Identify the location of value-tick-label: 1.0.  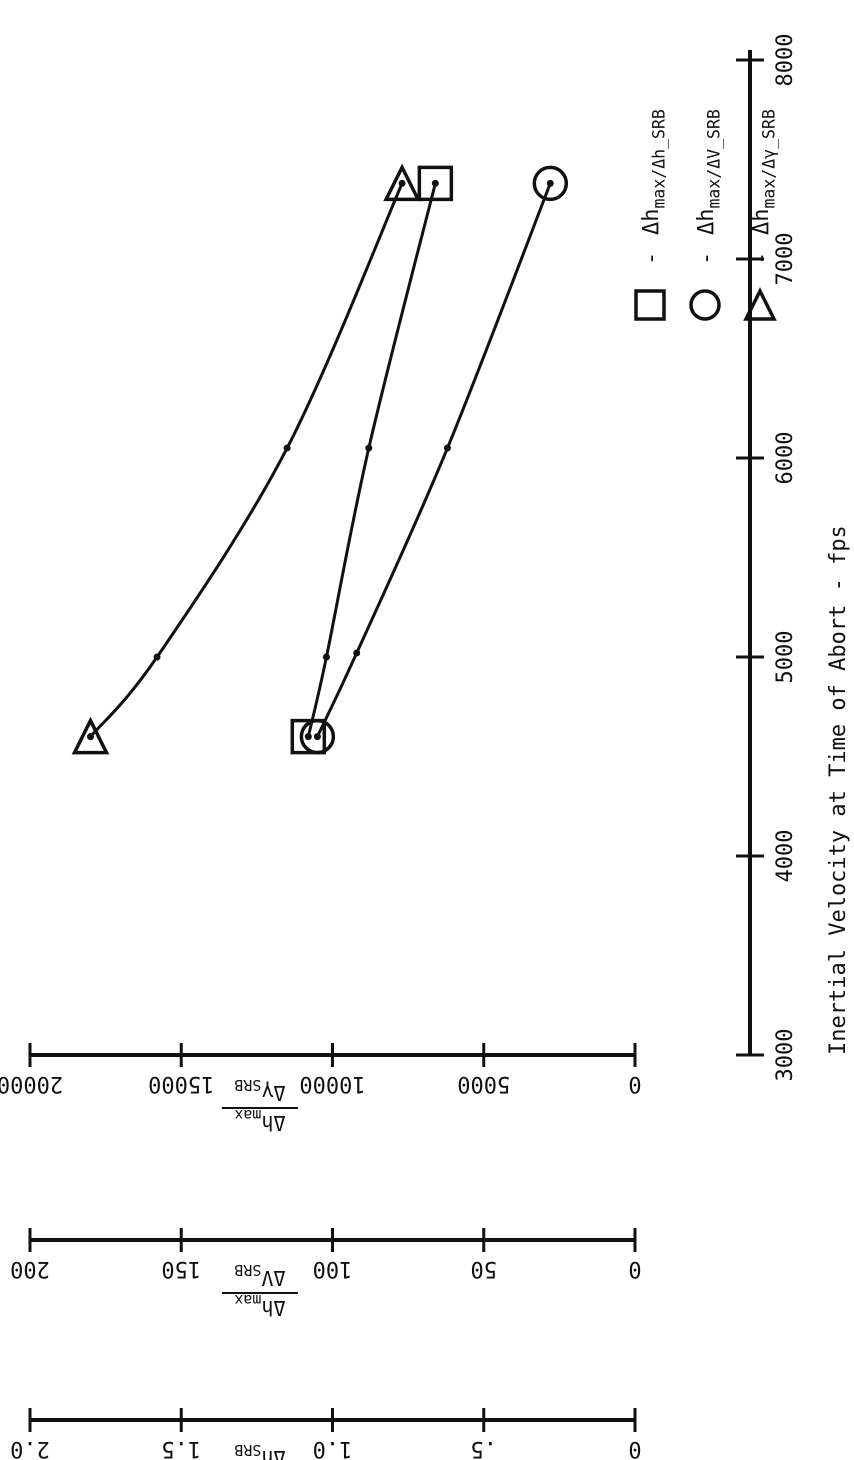
(333, 1448).